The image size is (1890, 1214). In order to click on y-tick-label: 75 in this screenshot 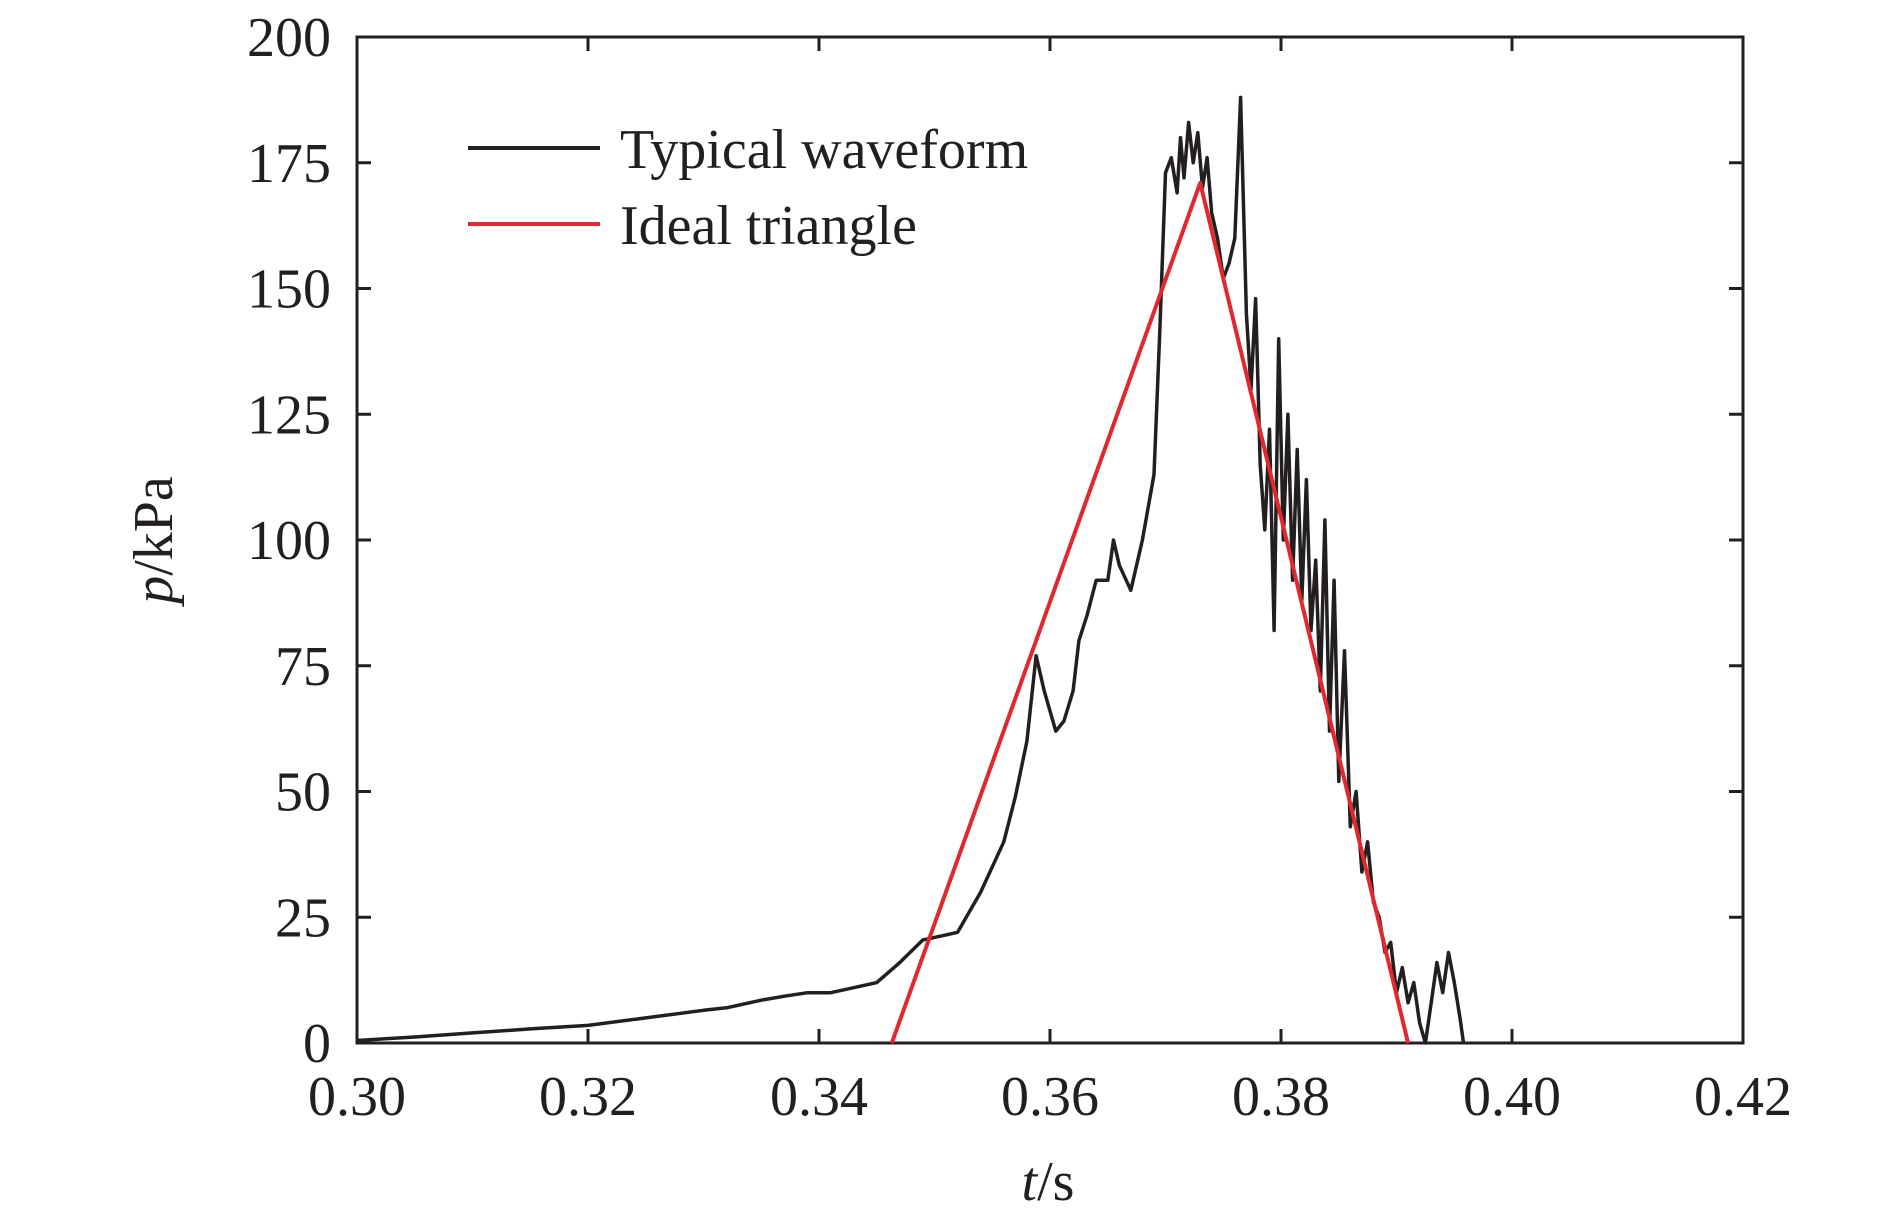, I will do `click(303, 667)`.